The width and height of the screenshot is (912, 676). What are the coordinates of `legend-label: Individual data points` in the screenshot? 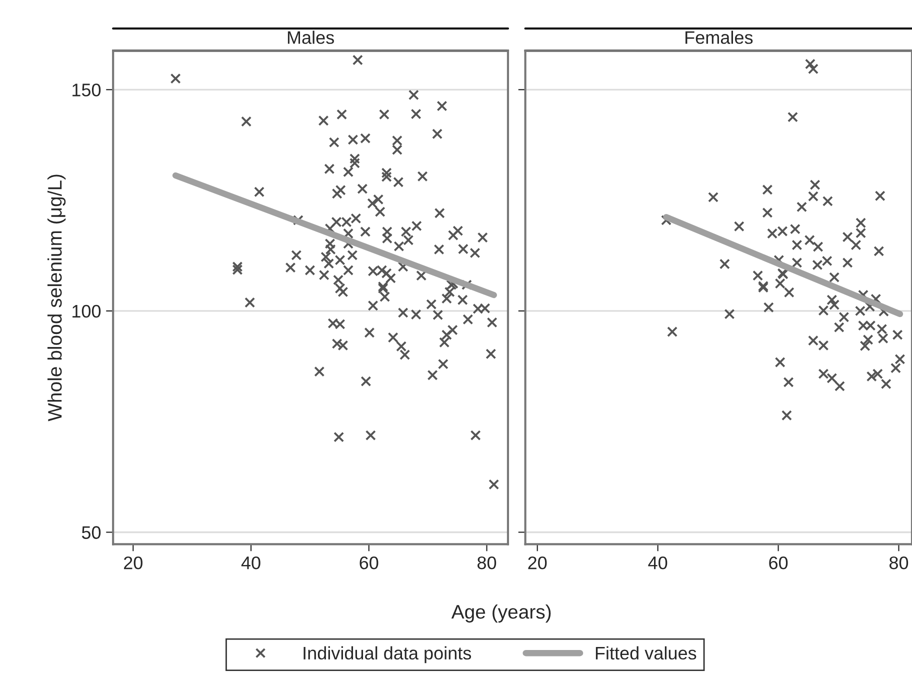 It's located at (388, 655).